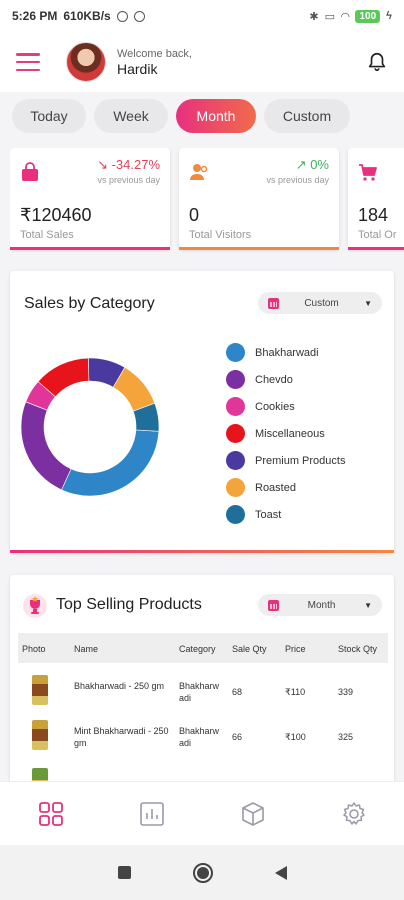 This screenshot has width=404, height=900. Describe the element at coordinates (30, 171) in the screenshot. I see `shopping-bag-icon` at that location.